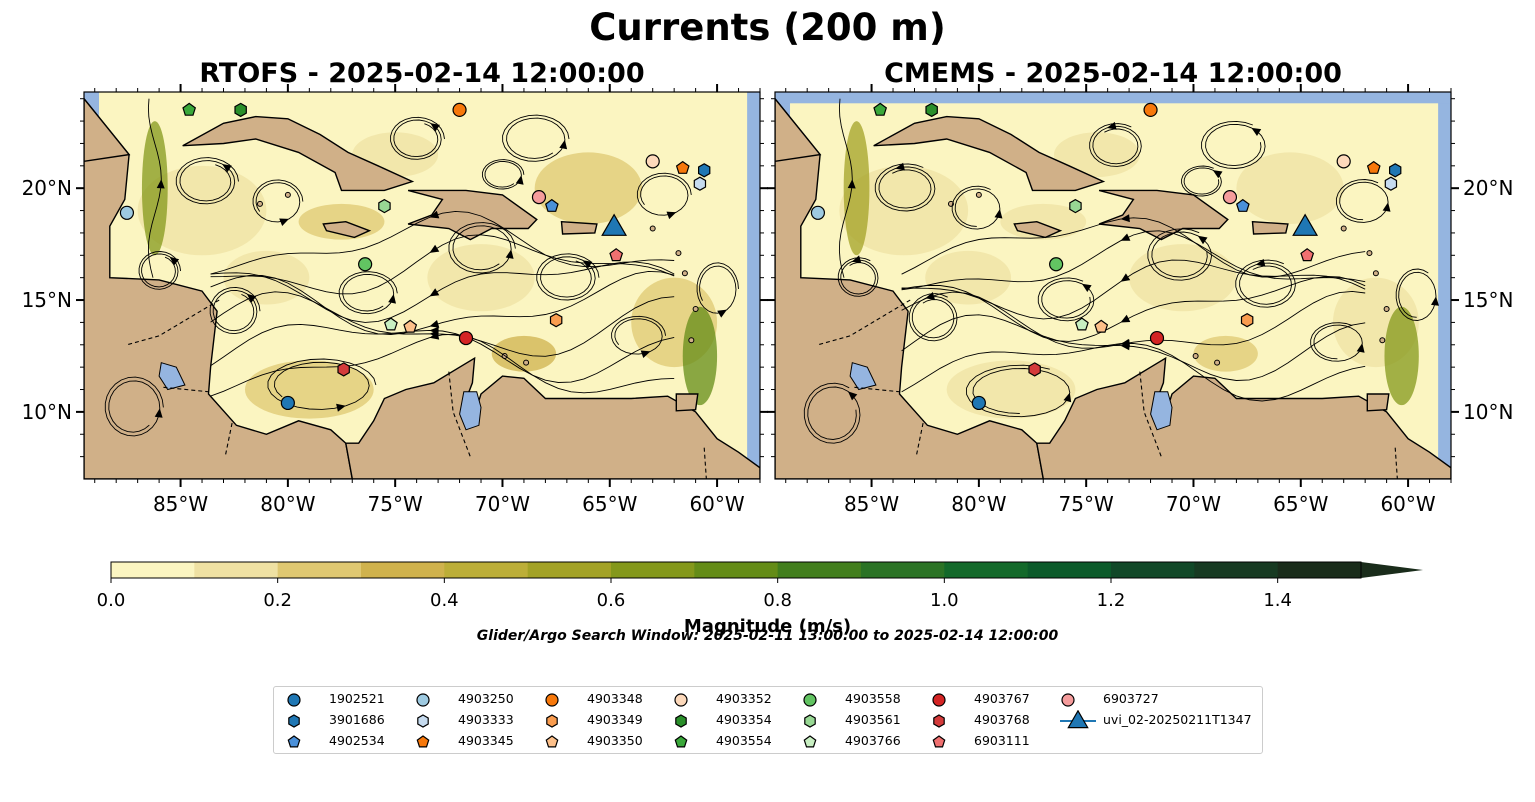 The image size is (1535, 802). I want to click on colorbar-tick-label: 0.0, so click(111, 600).